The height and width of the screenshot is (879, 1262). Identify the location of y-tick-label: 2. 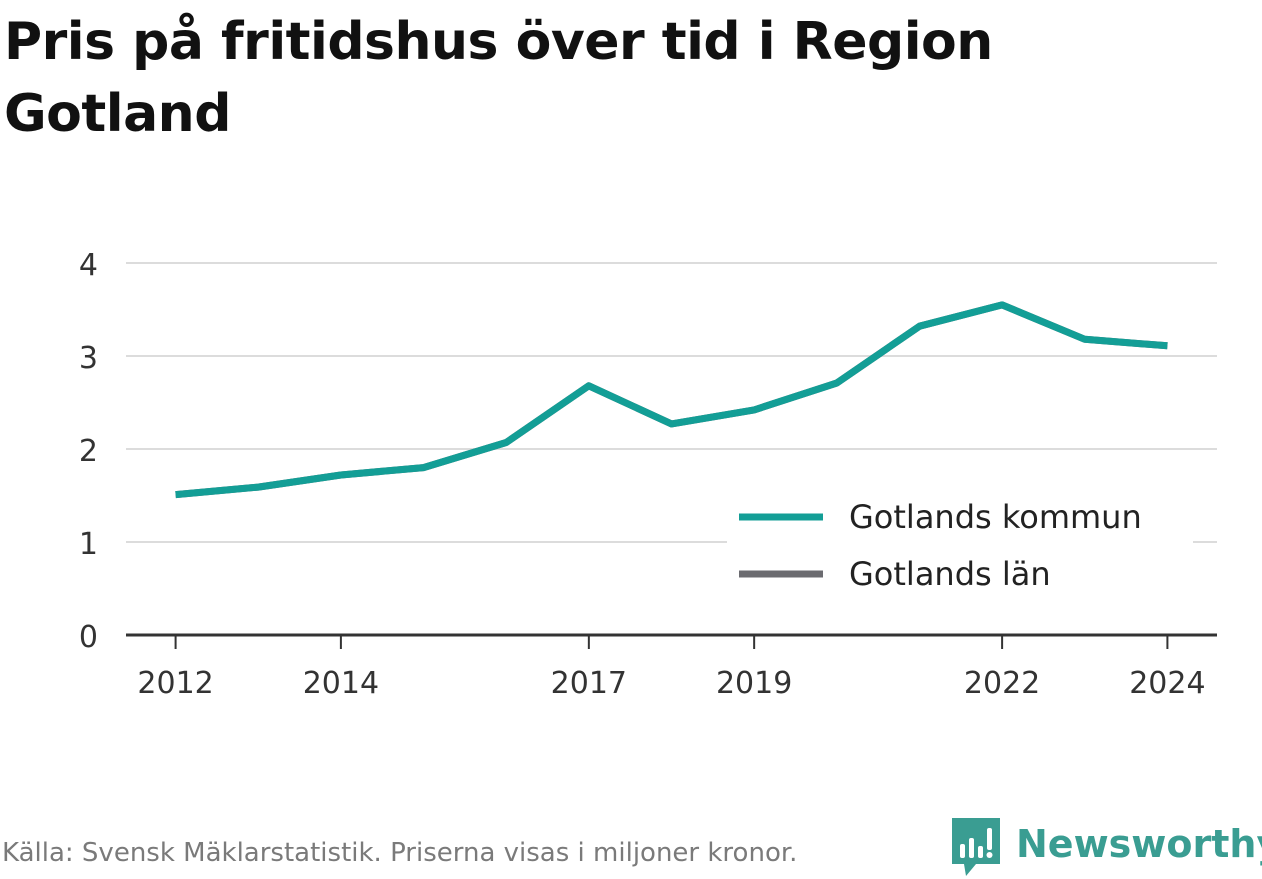
(88, 451).